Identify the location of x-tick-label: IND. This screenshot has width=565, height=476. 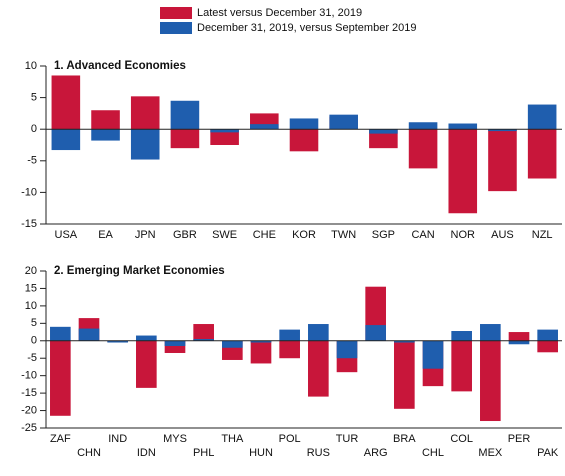
(117, 439).